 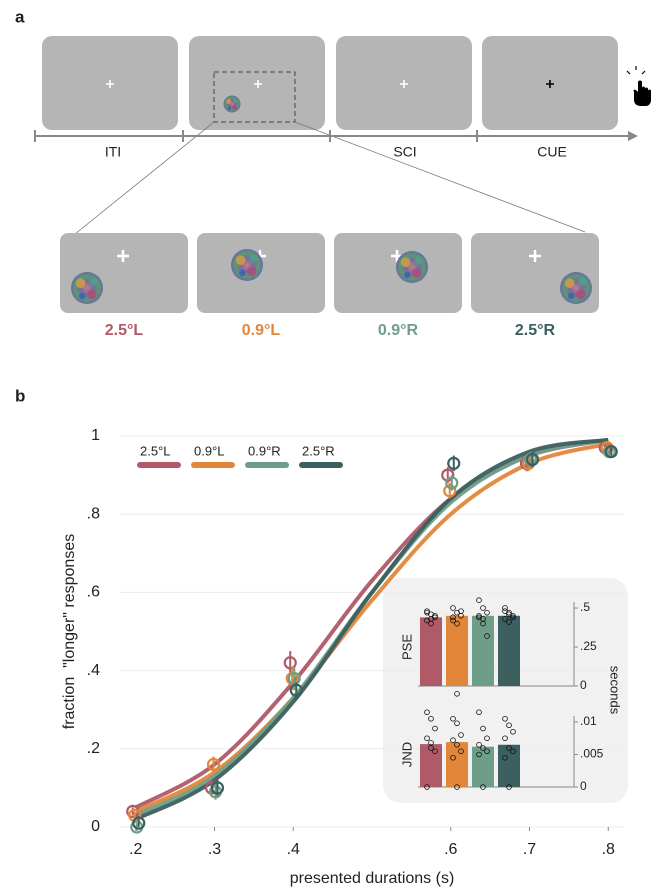 I want to click on y-tick-label: .4, so click(x=93, y=670).